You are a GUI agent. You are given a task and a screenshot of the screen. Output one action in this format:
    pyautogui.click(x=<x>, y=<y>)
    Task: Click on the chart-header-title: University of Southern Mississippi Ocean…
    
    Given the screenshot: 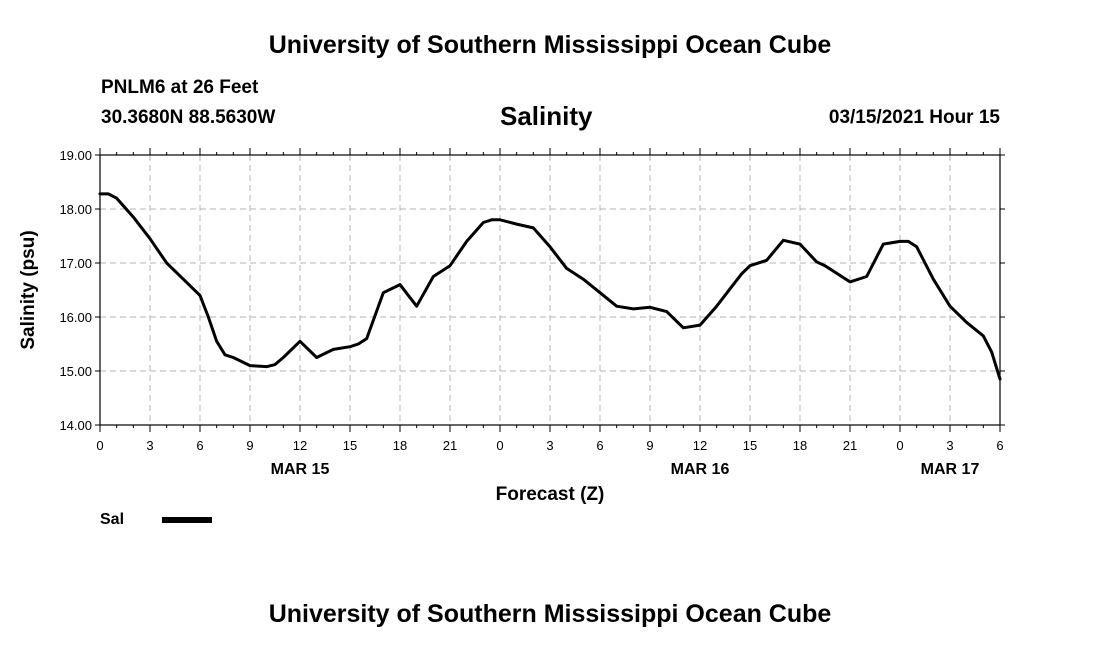 What is the action you would take?
    pyautogui.click(x=550, y=45)
    